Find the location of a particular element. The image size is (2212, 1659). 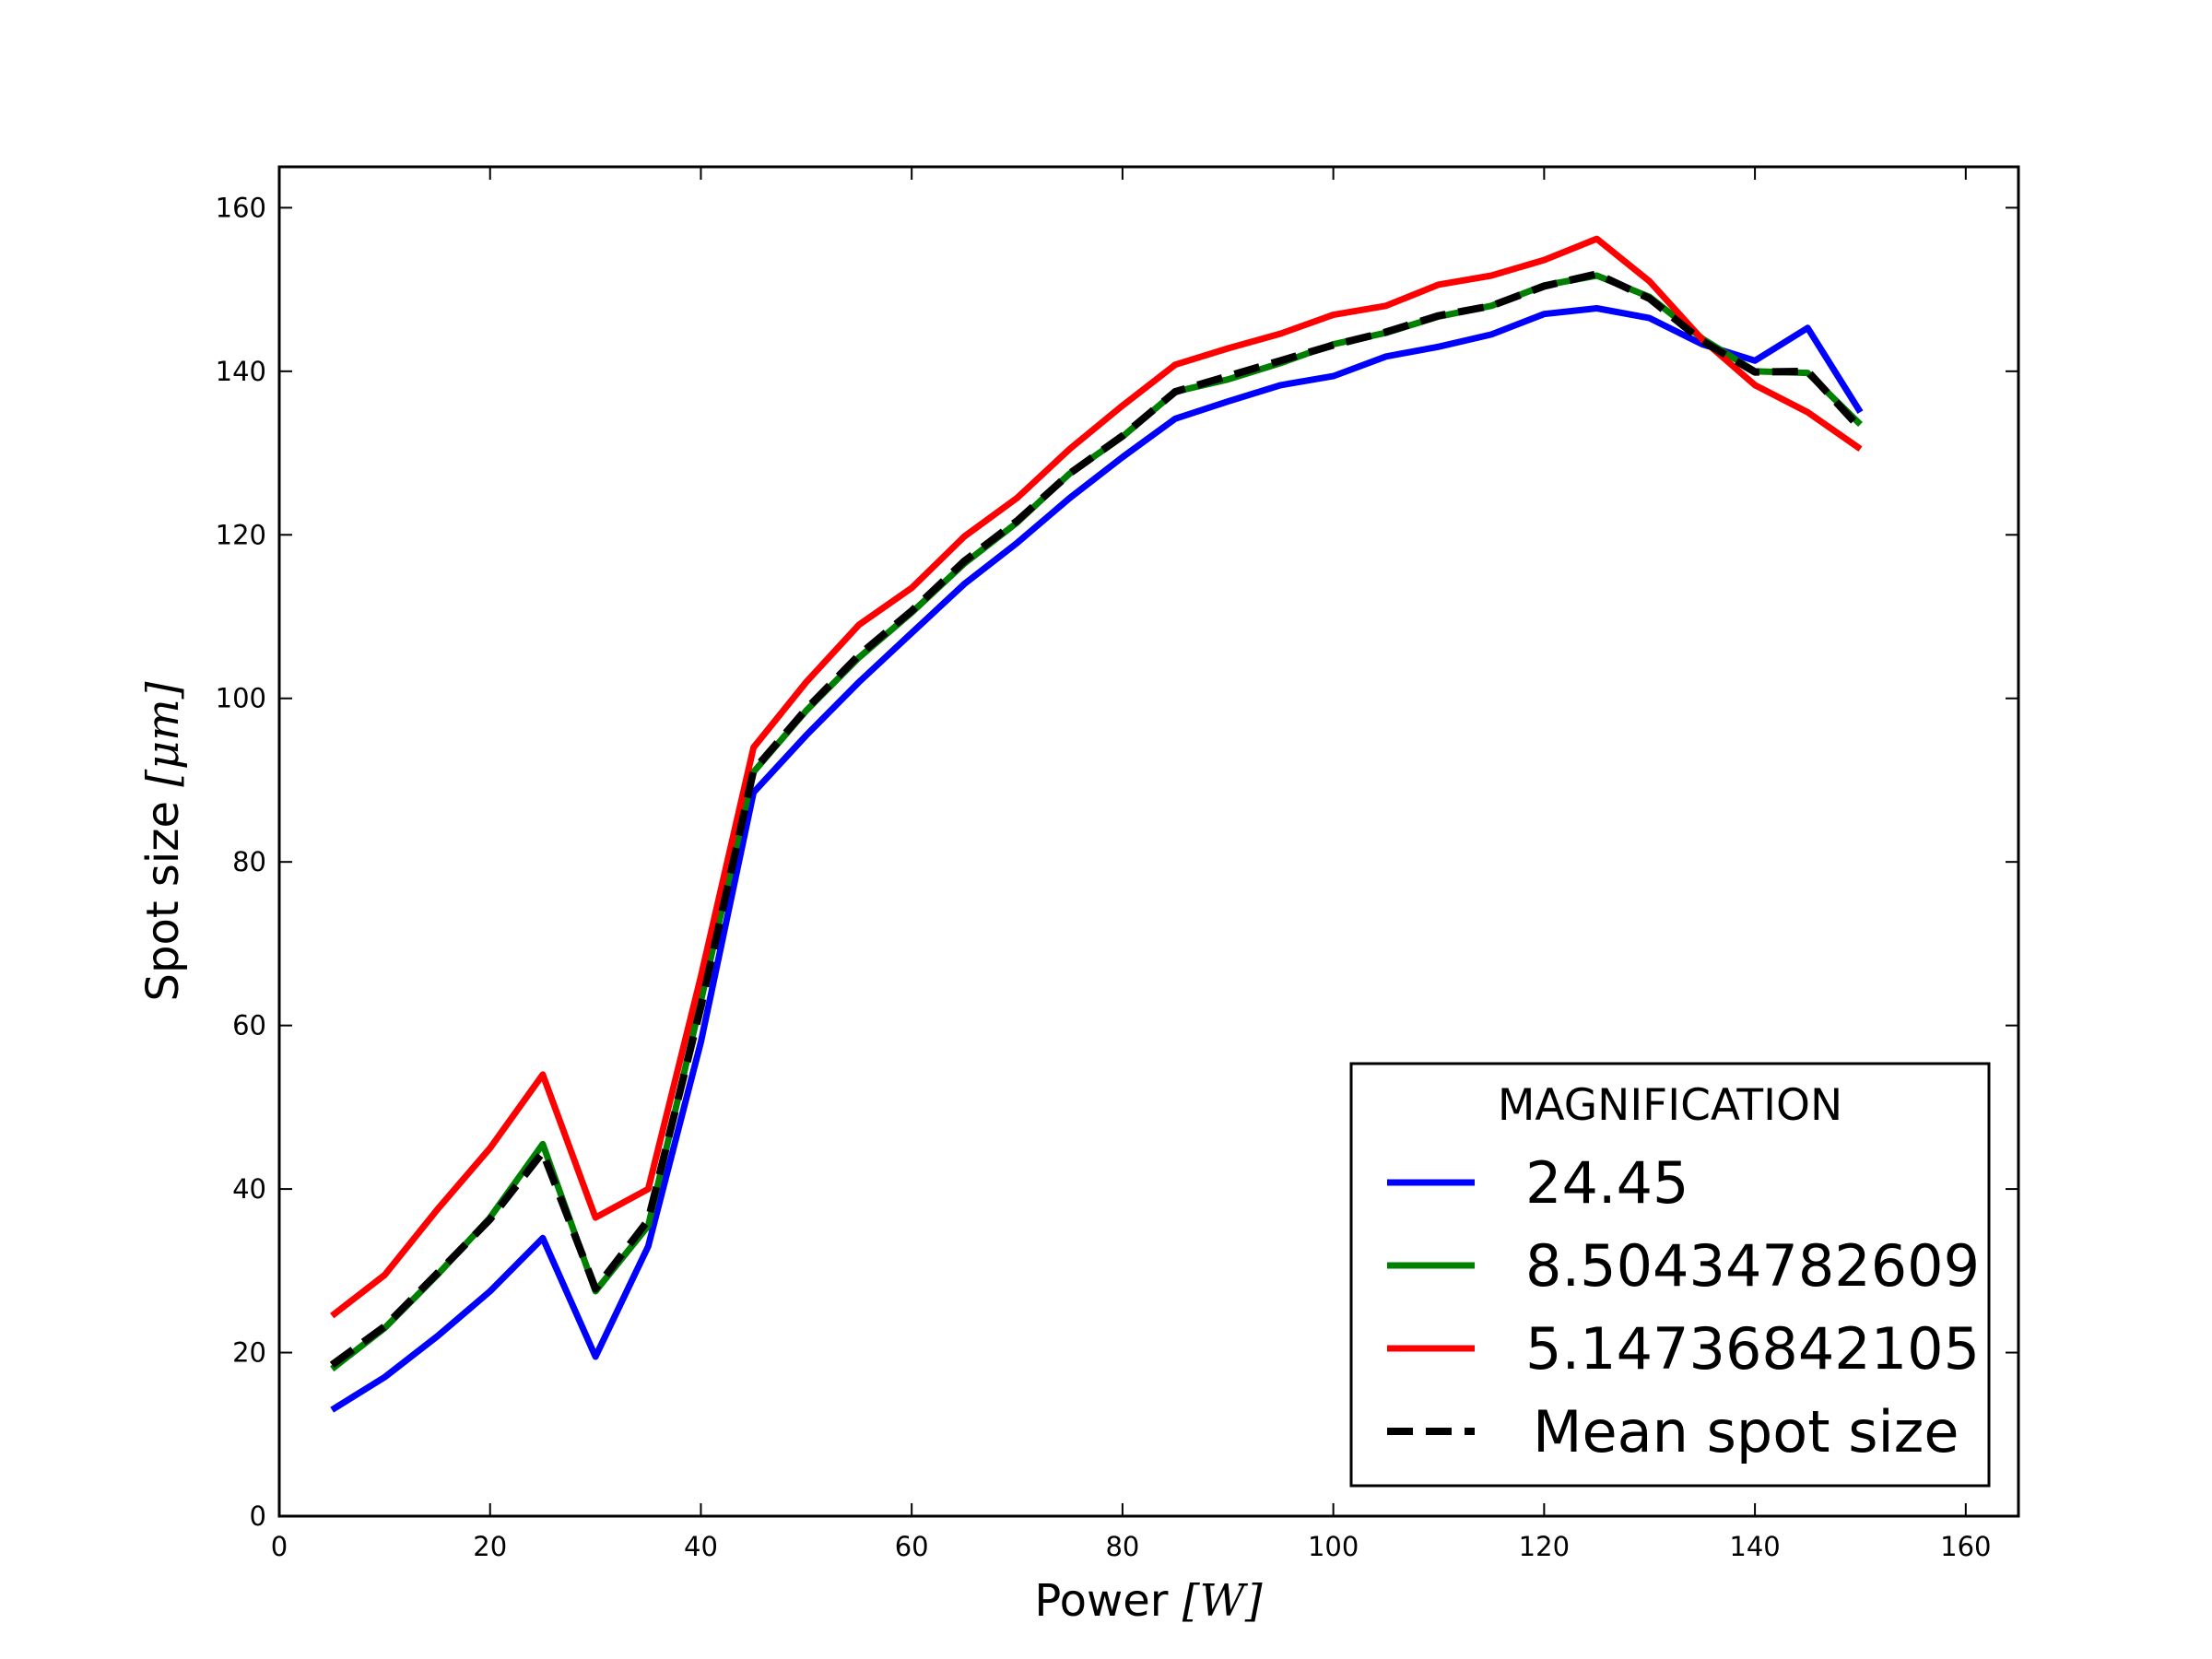

legend-label-0: 24.45 is located at coordinates (1607, 1183).